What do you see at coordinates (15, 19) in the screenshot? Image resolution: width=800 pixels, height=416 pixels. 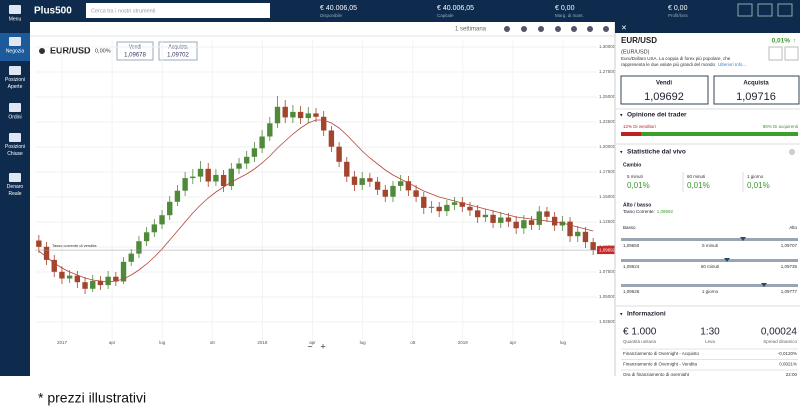 I see `nav-item: Menu` at bounding box center [15, 19].